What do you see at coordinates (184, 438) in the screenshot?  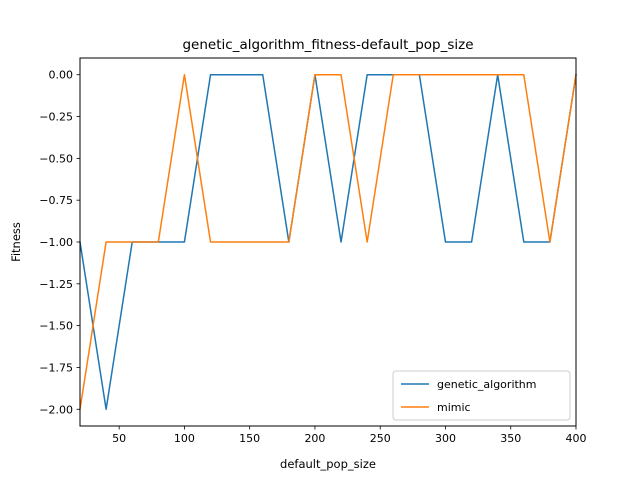 I see `x-tick-label: 100` at bounding box center [184, 438].